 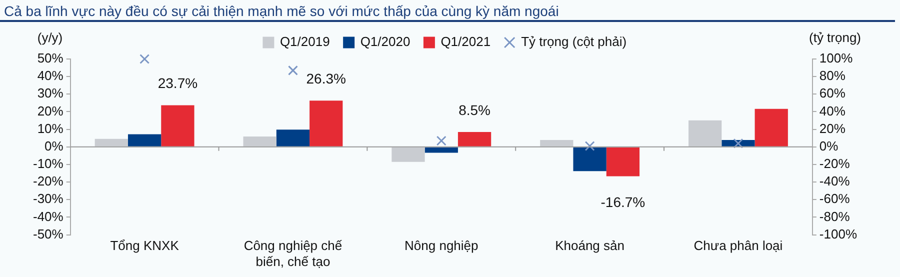 I want to click on y2-tick-label: 40%, so click(x=832, y=110).